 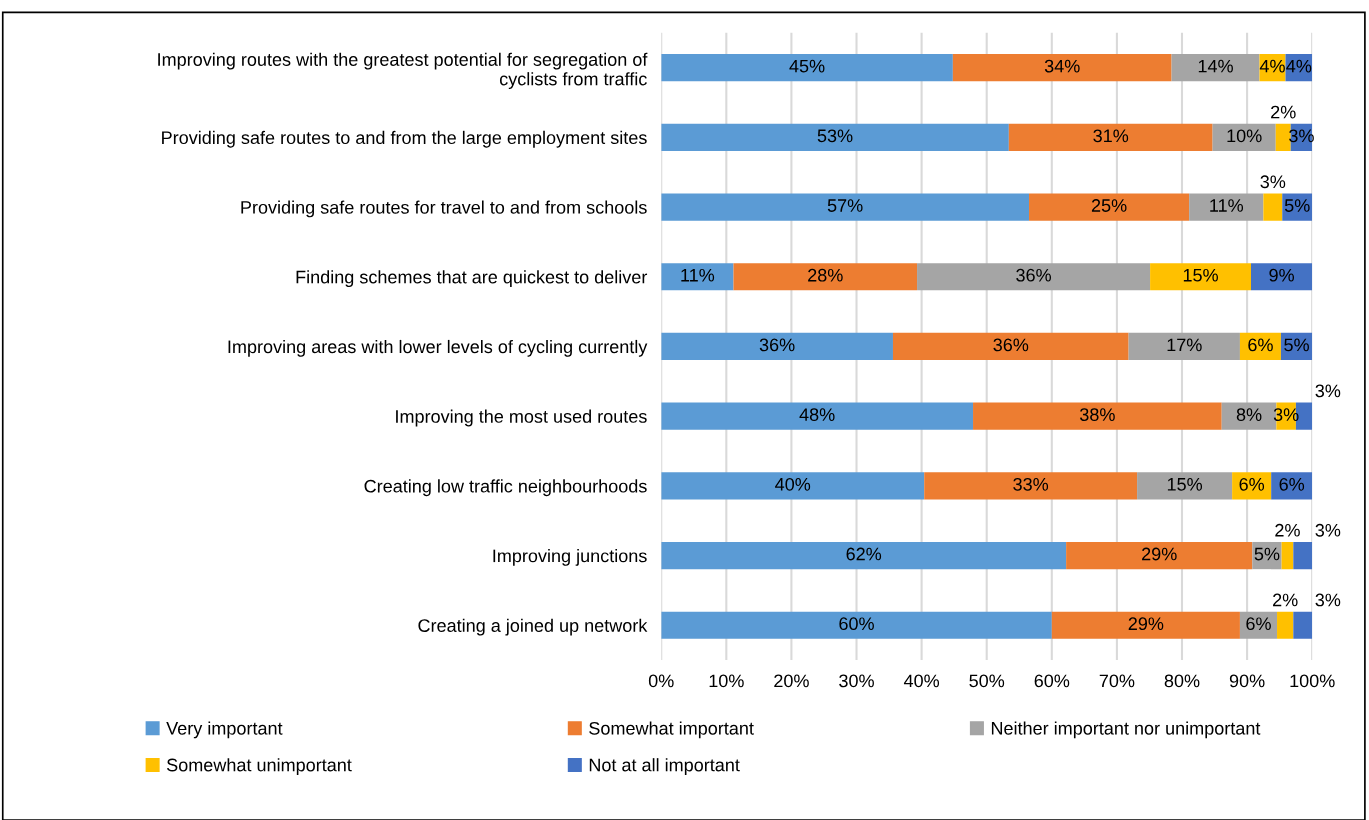 What do you see at coordinates (259, 766) in the screenshot?
I see `legend-label: Somewhat unimportant` at bounding box center [259, 766].